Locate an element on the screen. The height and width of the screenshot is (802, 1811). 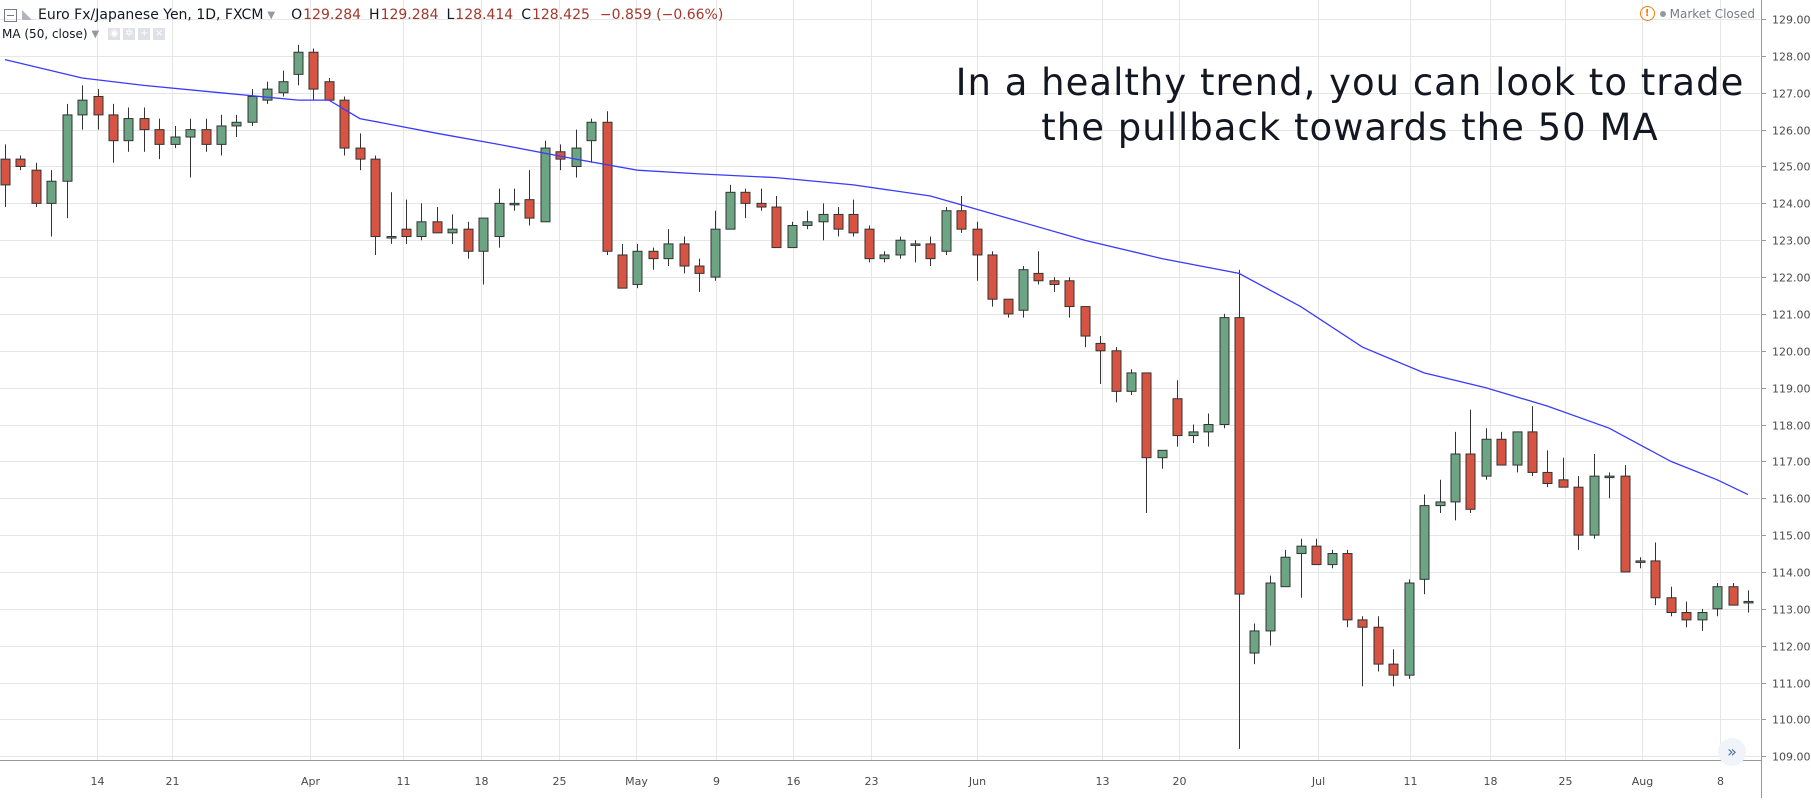
market-status-text: Market Closed is located at coordinates (1712, 13).